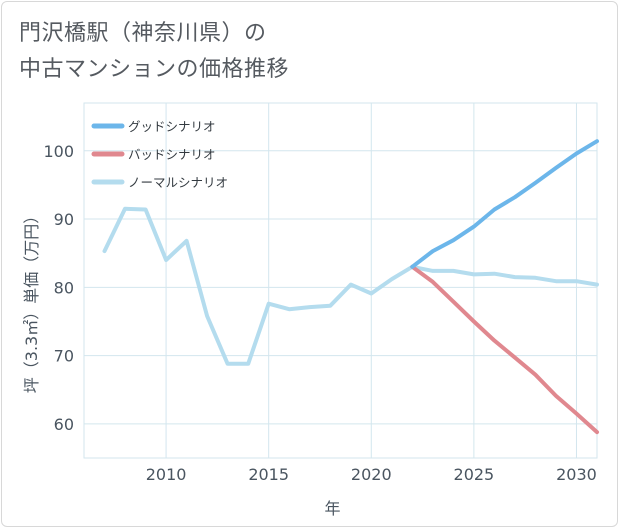  What do you see at coordinates (64, 424) in the screenshot?
I see `y-tick-label: 60` at bounding box center [64, 424].